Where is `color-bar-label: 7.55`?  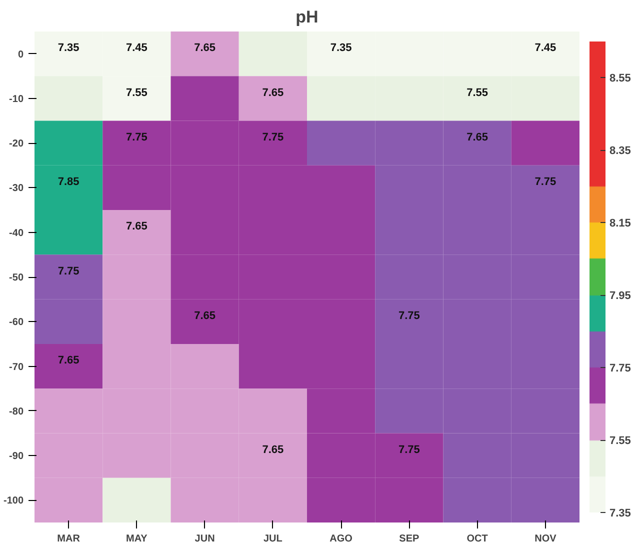
color-bar-label: 7.55 is located at coordinates (620, 441).